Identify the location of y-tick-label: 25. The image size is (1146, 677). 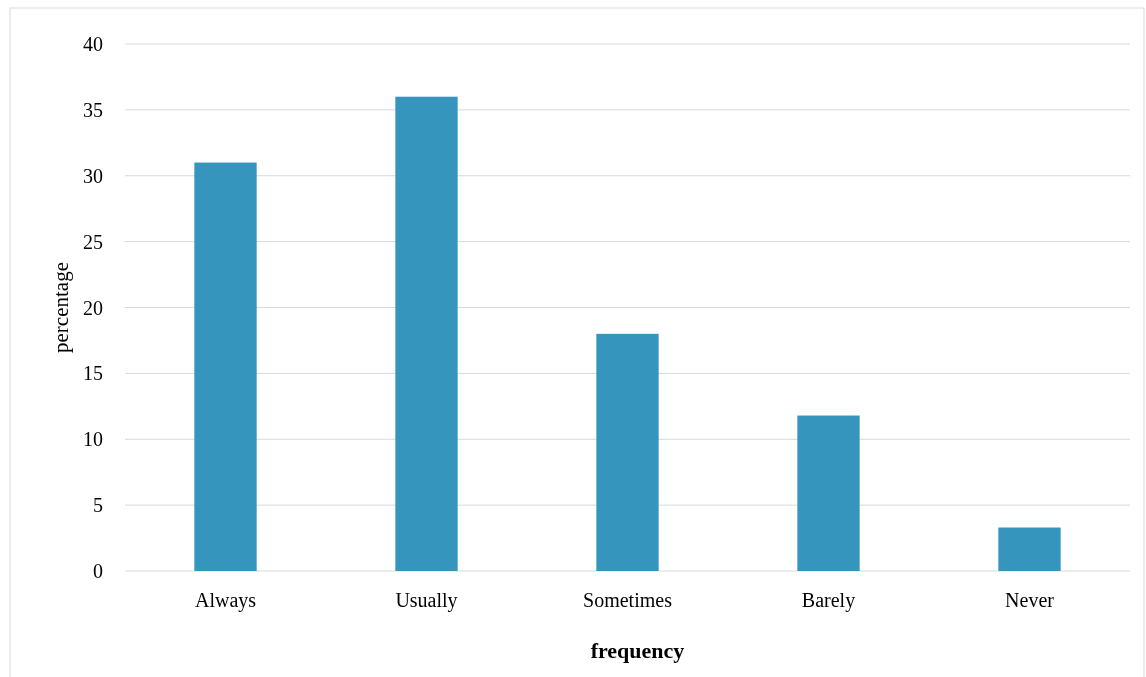
(93, 241).